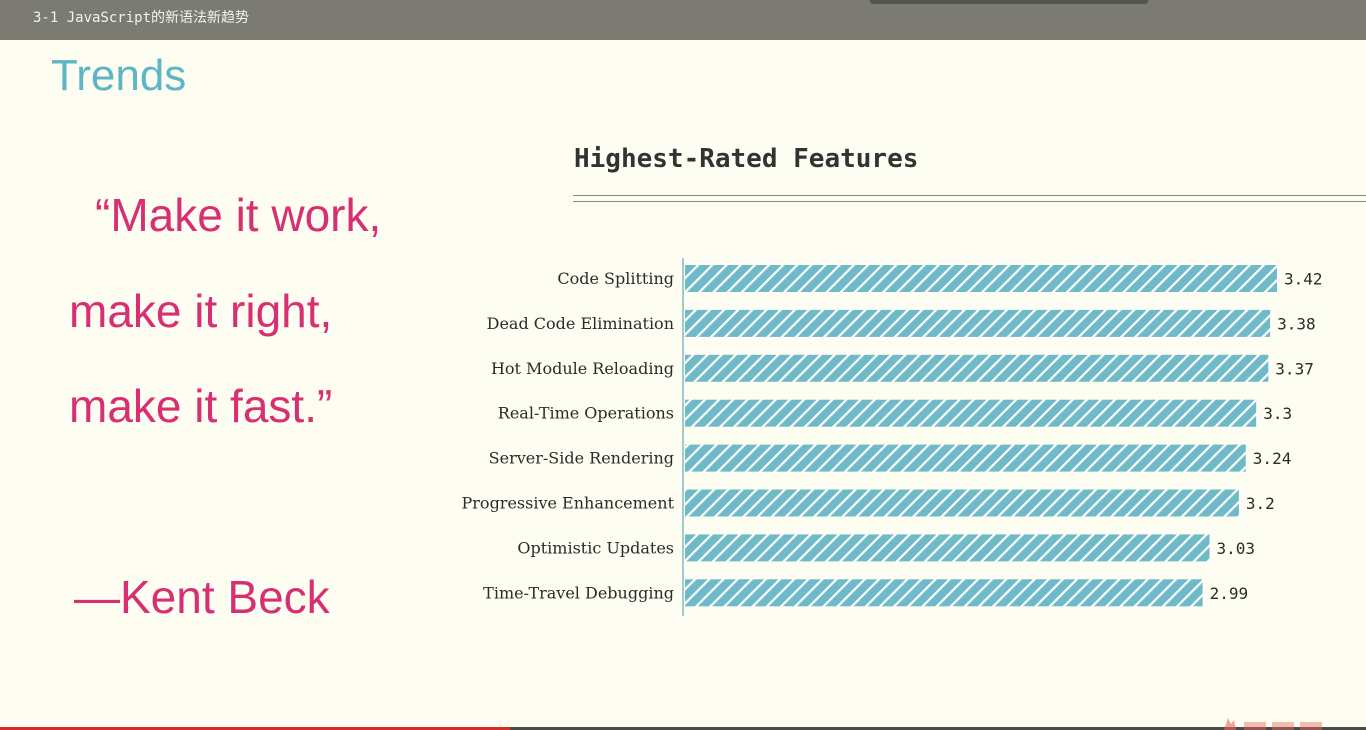 This screenshot has width=1366, height=730. I want to click on category-label: Time-Travel Debugging, so click(578, 592).